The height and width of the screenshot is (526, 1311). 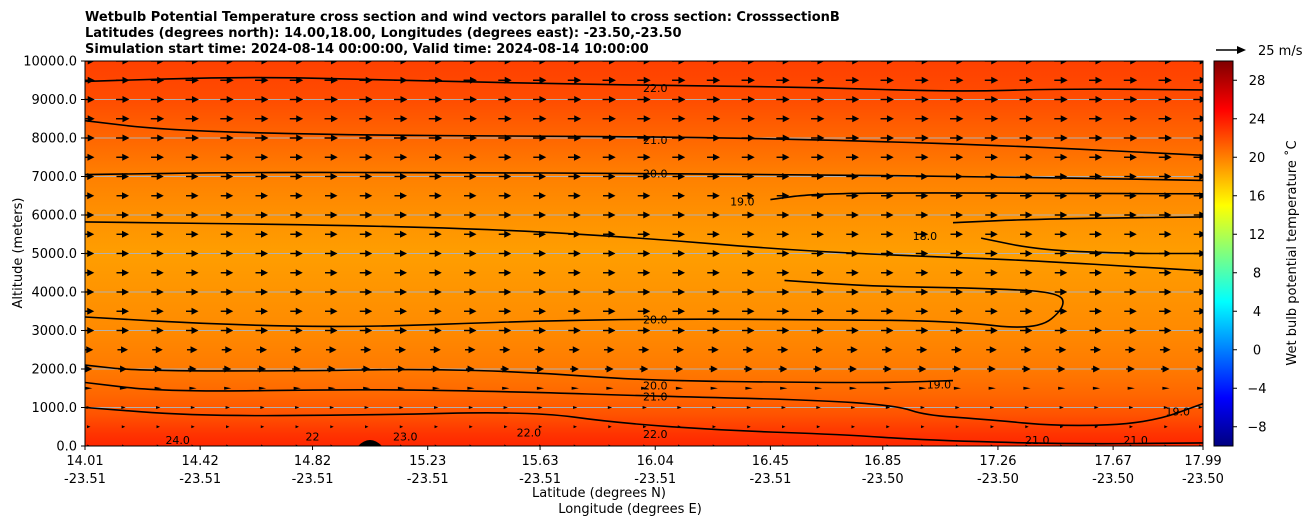 What do you see at coordinates (1257, 119) in the screenshot?
I see `colorbar-tick-label: 24` at bounding box center [1257, 119].